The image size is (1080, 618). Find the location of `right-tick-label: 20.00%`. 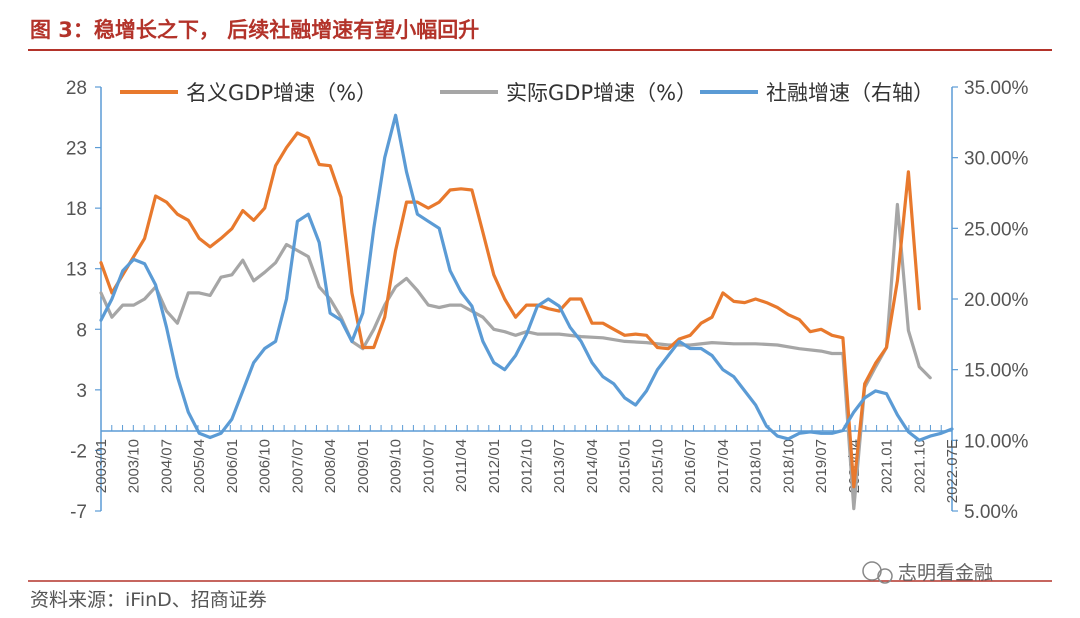

right-tick-label: 20.00% is located at coordinates (996, 300).